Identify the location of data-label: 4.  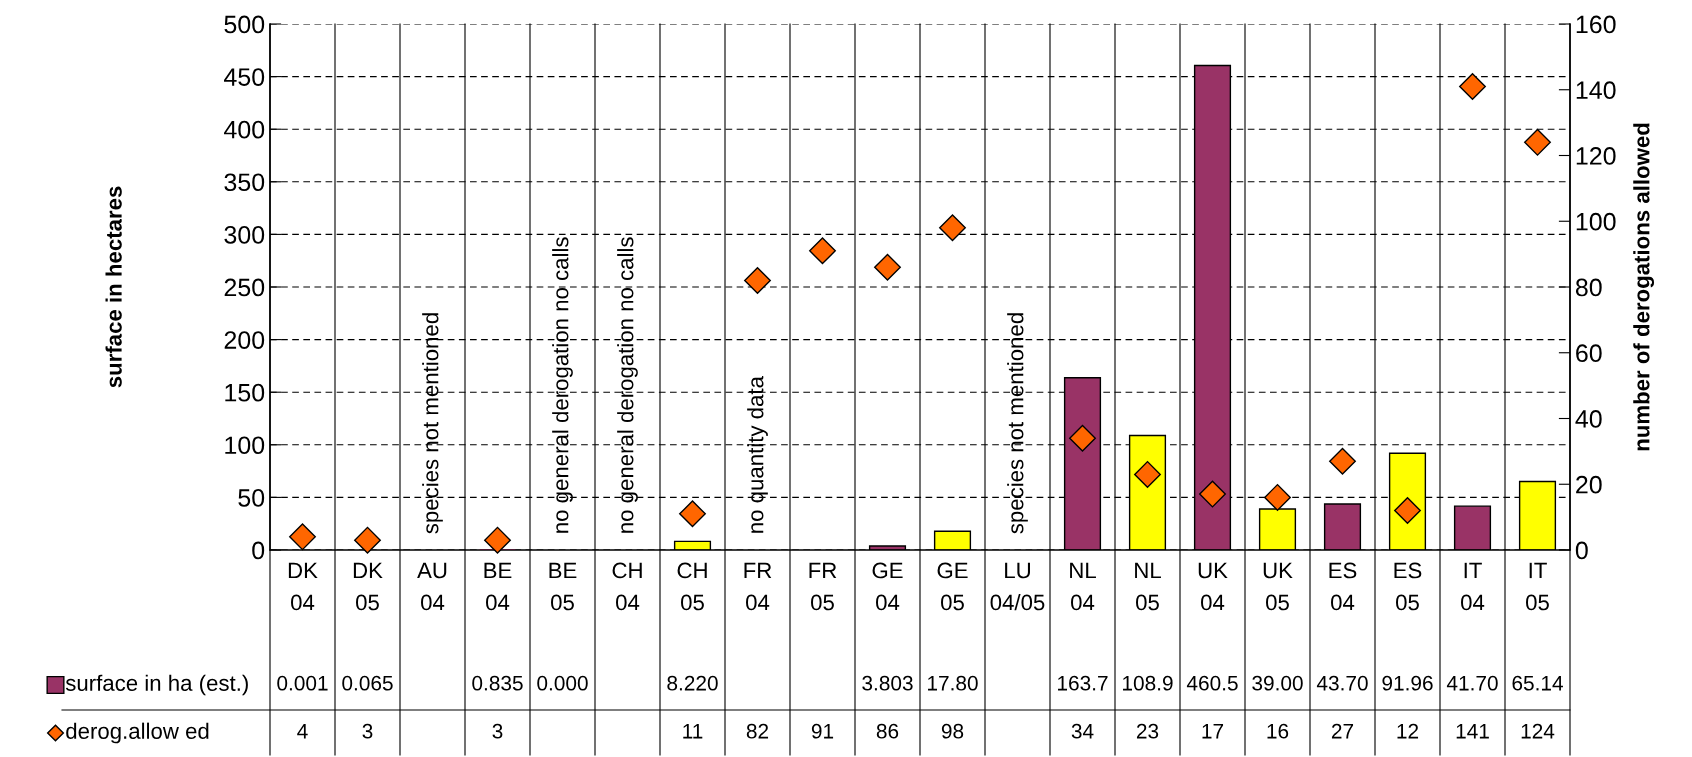
(302, 731).